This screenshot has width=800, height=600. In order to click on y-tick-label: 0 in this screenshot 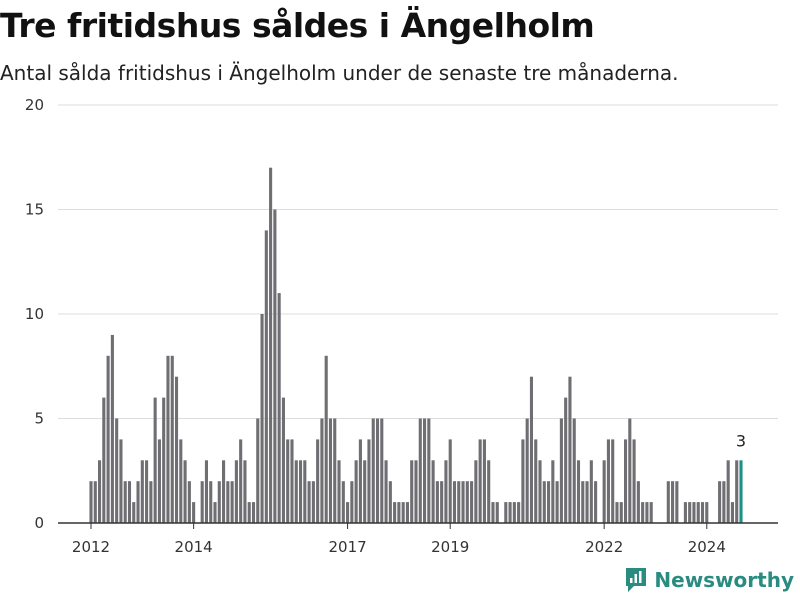, I will do `click(39, 523)`.